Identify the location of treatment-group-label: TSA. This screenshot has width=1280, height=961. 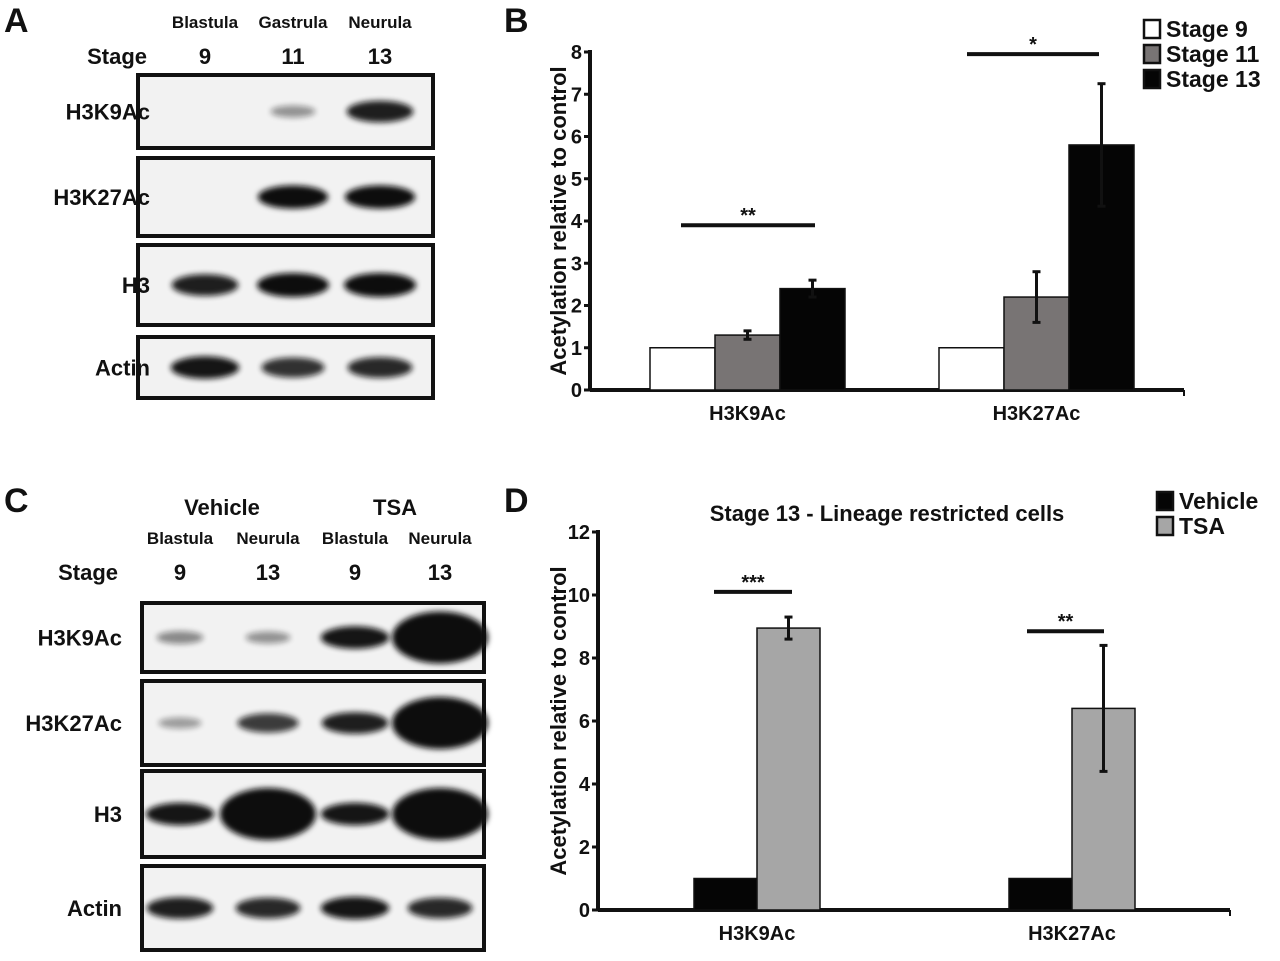
(395, 507).